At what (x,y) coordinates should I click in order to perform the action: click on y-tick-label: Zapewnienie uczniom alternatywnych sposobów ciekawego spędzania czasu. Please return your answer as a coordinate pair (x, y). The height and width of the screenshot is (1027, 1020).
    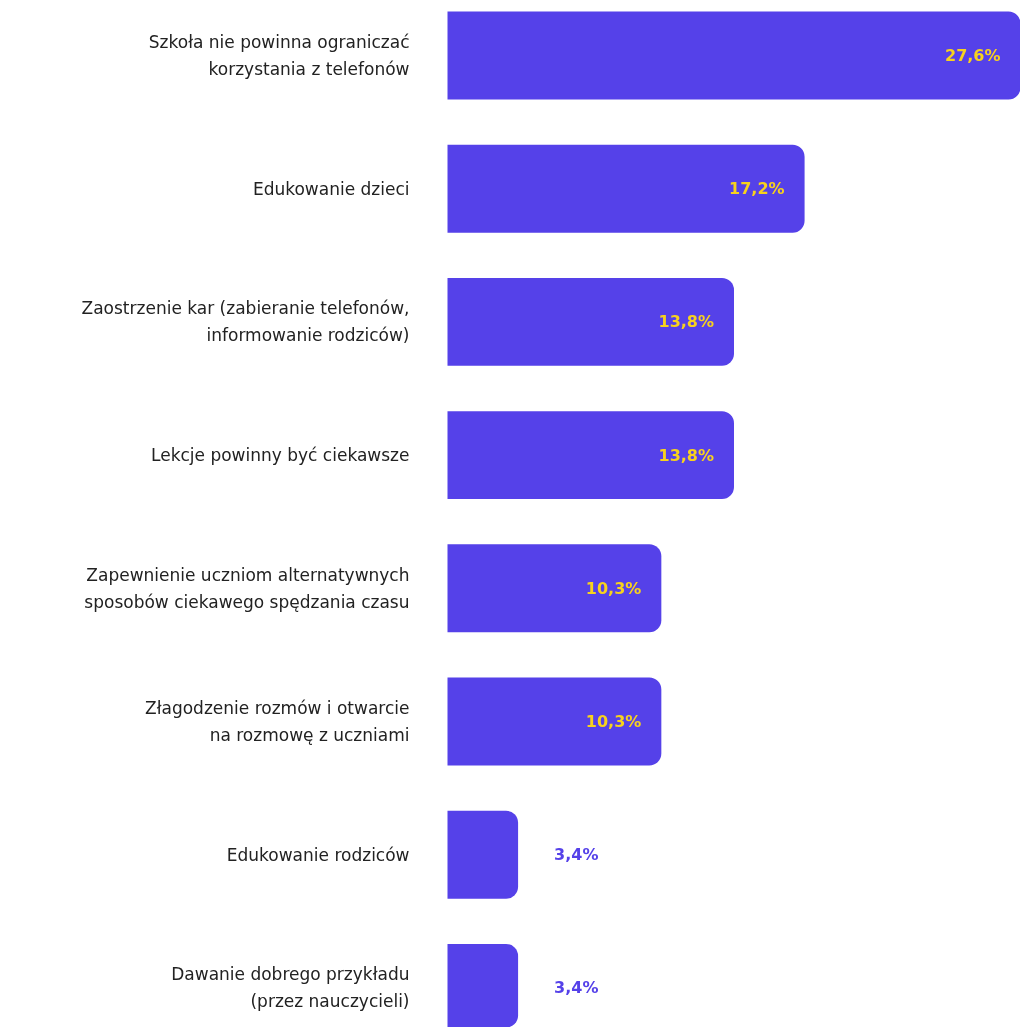
    Looking at the image, I should click on (247, 588).